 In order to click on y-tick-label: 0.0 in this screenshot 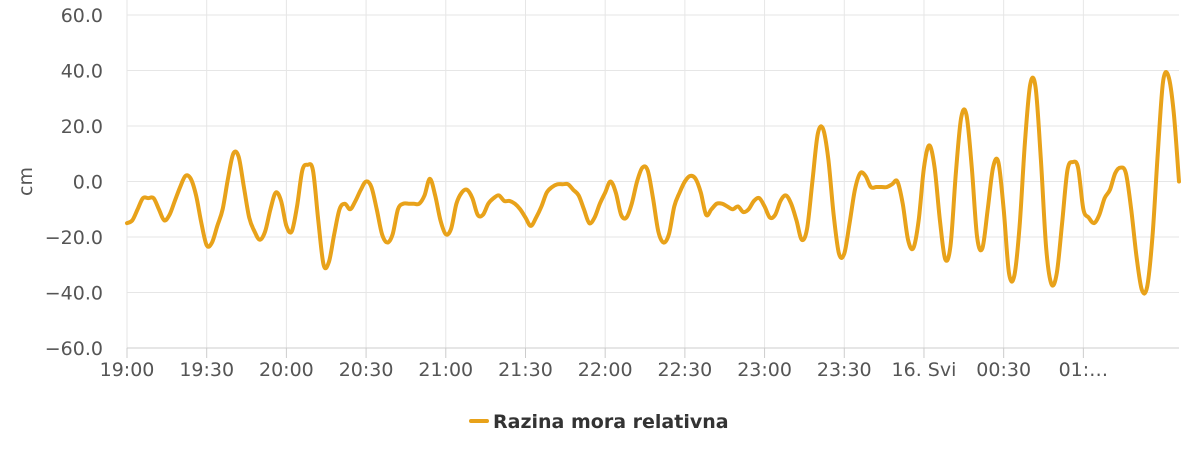, I will do `click(88, 183)`.